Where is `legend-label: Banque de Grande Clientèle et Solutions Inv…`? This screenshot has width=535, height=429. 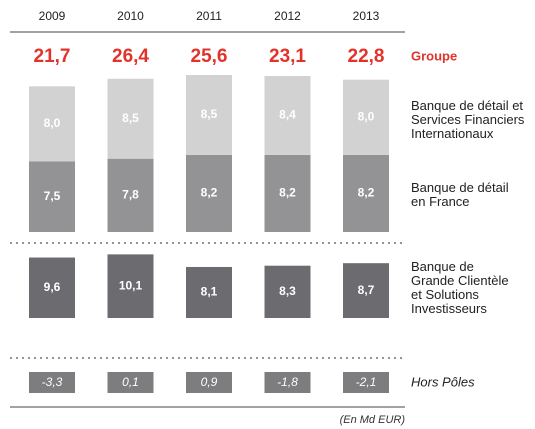
legend-label: Banque de Grande Clientèle et Solutions Inv… is located at coordinates (460, 287).